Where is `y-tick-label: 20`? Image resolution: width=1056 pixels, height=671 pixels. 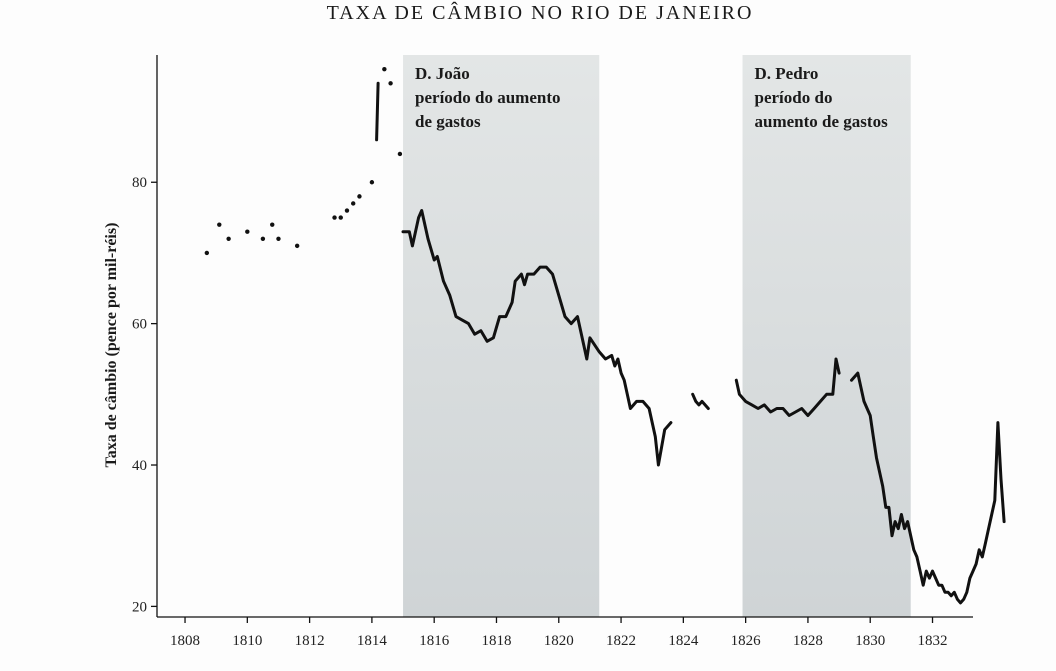 y-tick-label: 20 is located at coordinates (139, 607).